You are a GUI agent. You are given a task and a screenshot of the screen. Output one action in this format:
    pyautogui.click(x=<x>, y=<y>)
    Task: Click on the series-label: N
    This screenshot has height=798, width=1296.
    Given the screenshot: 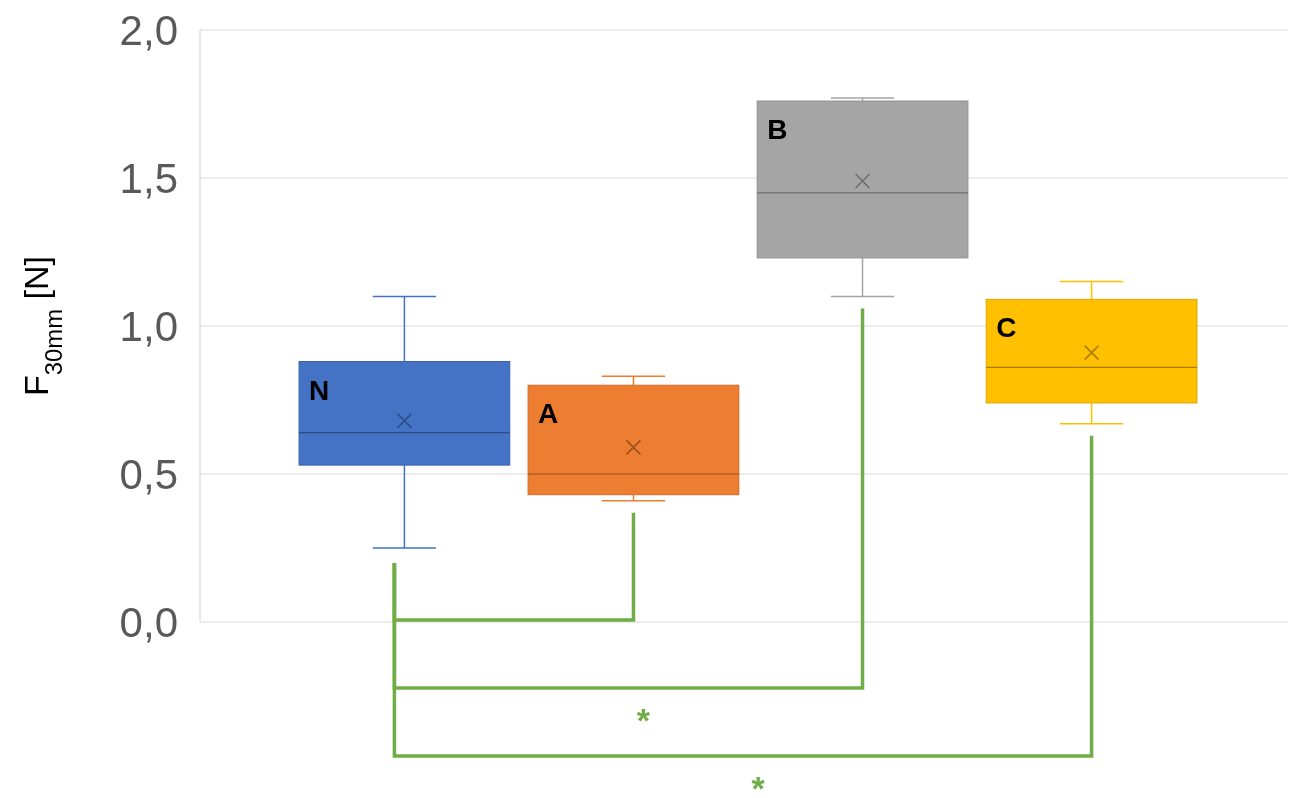 What is the action you would take?
    pyautogui.click(x=319, y=390)
    